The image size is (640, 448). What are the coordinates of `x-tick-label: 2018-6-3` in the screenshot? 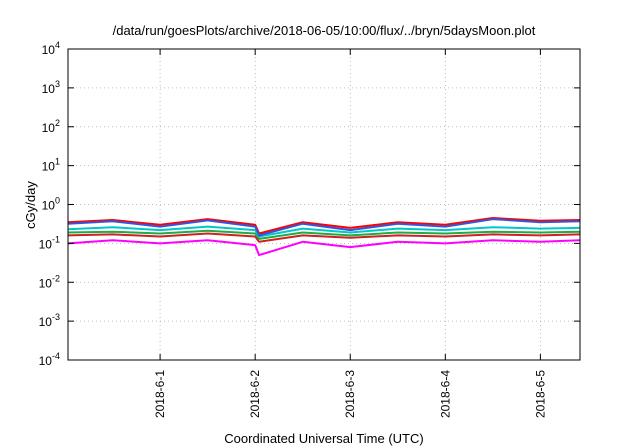 It's located at (350, 394).